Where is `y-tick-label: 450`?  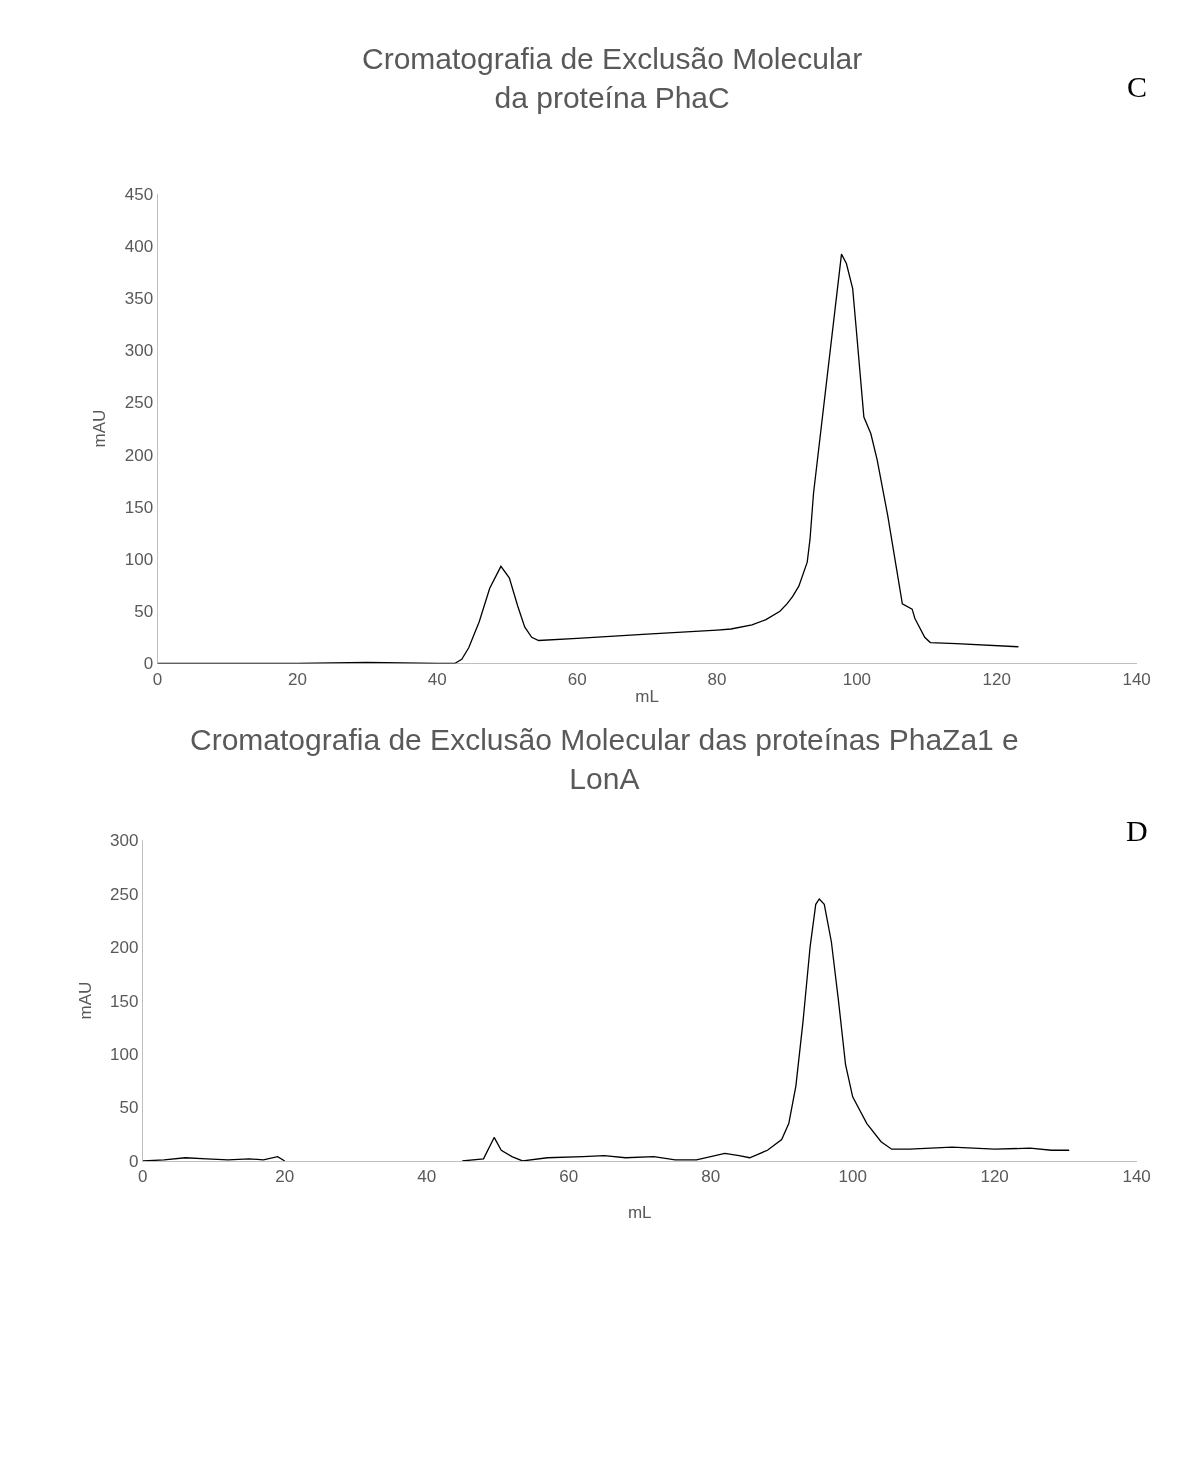 y-tick-label: 450 is located at coordinates (139, 194).